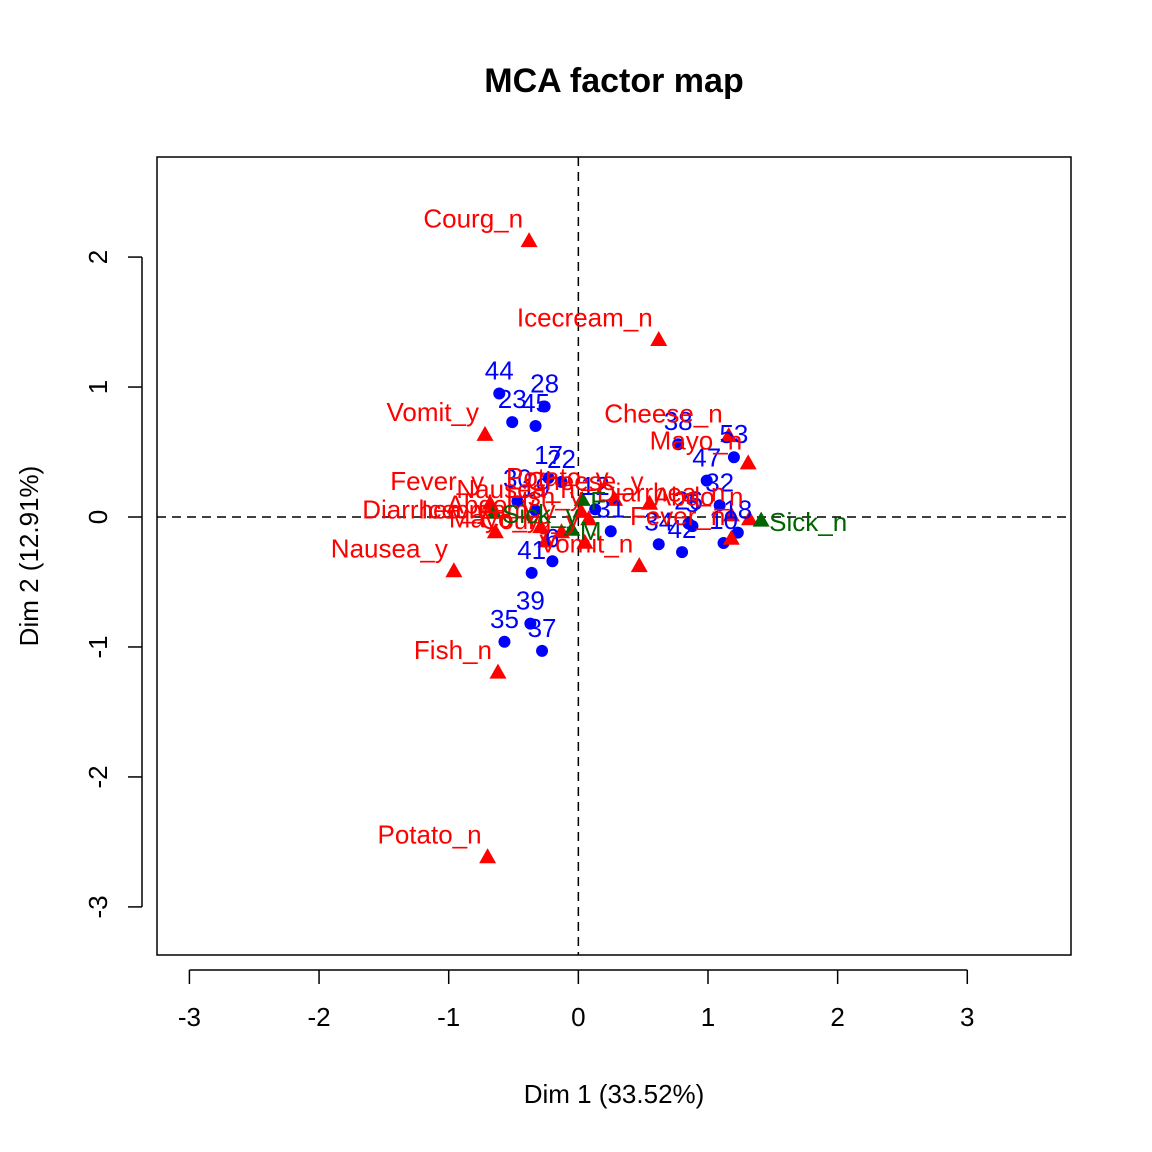 The width and height of the screenshot is (1152, 1152). Describe the element at coordinates (473, 218) in the screenshot. I see `label-courg-n: Courg_n` at that location.